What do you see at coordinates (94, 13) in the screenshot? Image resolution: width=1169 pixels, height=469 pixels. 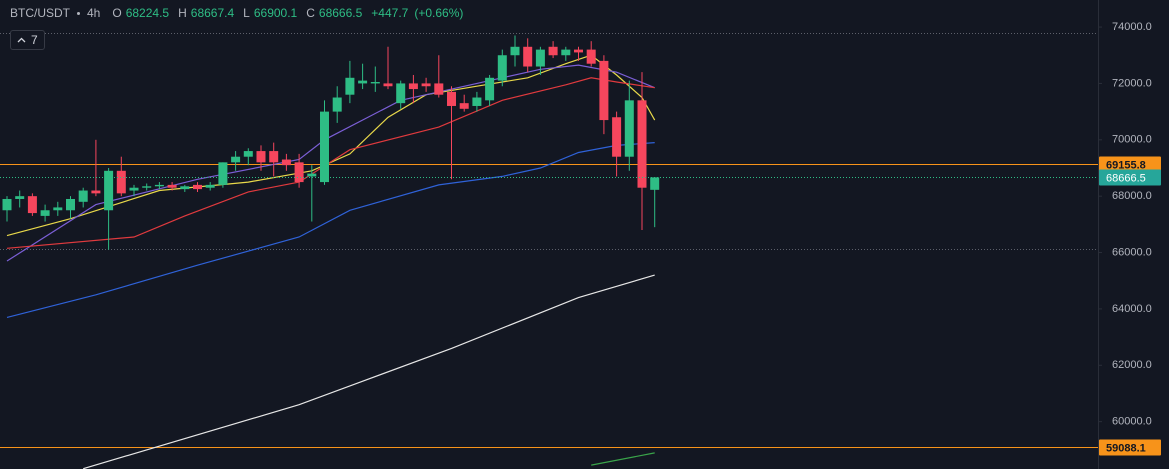 I see `interval: 4h` at bounding box center [94, 13].